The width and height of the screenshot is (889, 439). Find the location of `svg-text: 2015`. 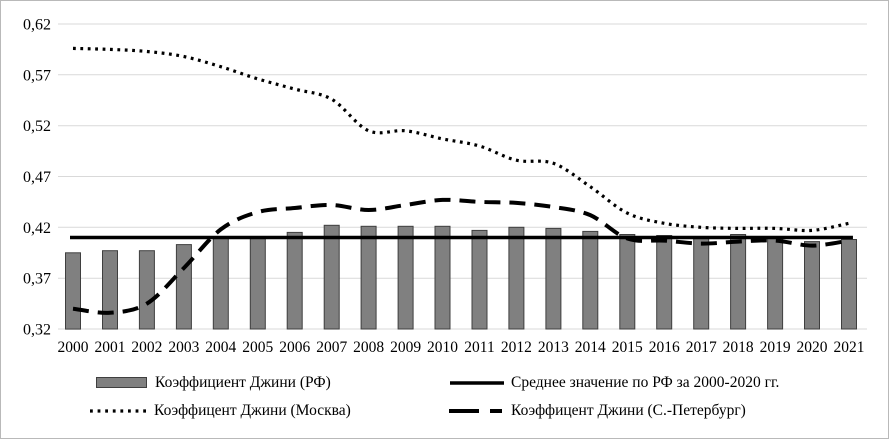

svg-text: 2015 is located at coordinates (627, 347).